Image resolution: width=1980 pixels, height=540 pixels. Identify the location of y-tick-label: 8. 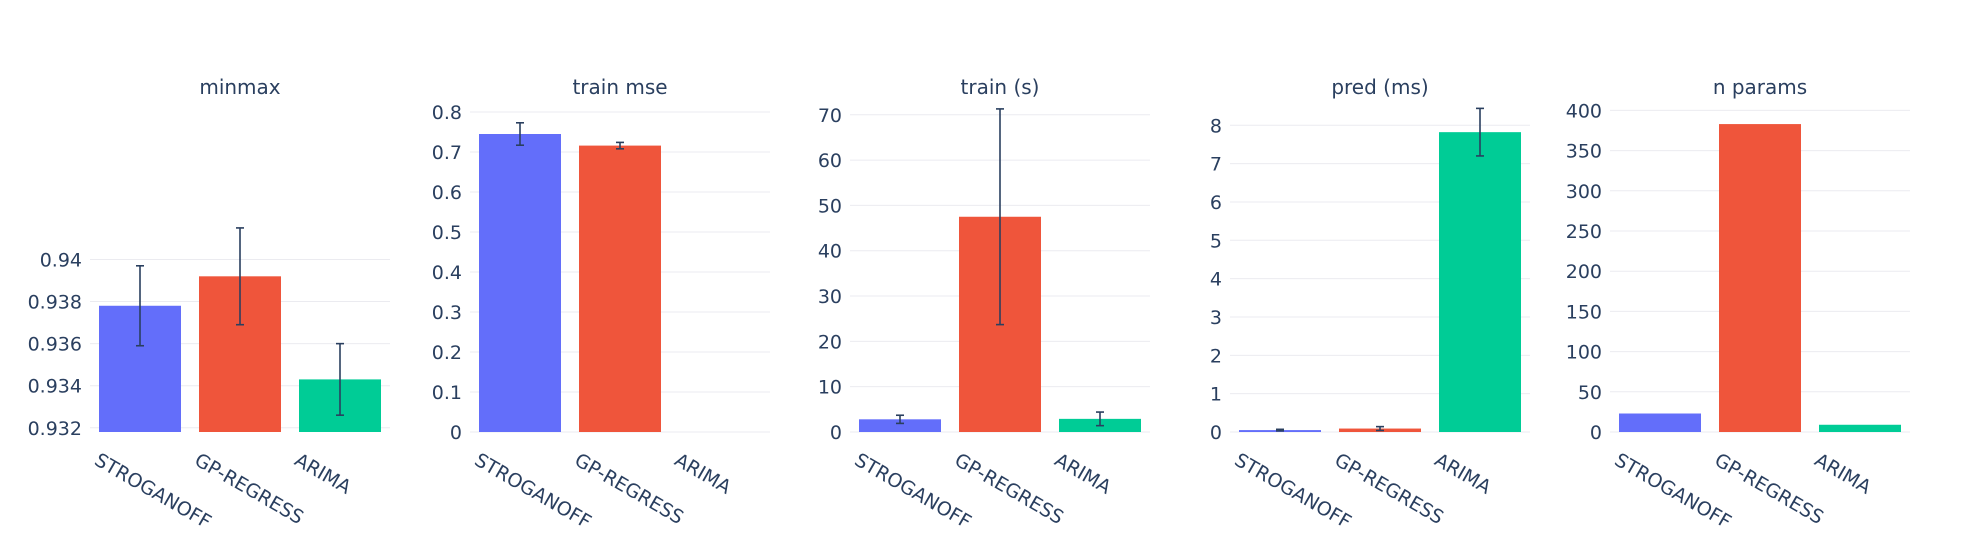
(1216, 126).